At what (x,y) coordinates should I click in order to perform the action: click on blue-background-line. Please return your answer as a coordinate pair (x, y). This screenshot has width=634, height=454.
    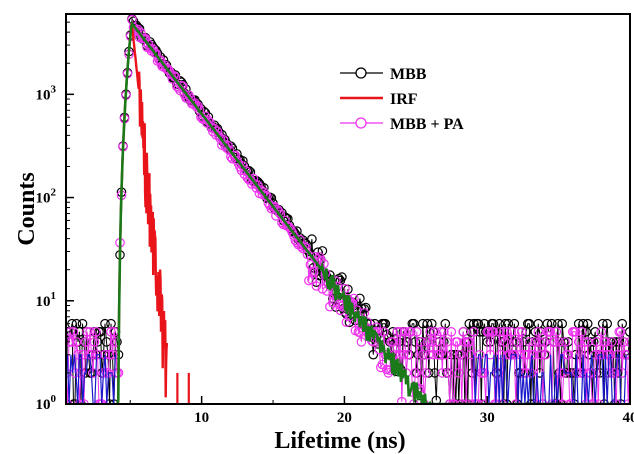
    Looking at the image, I should click on (346, 379).